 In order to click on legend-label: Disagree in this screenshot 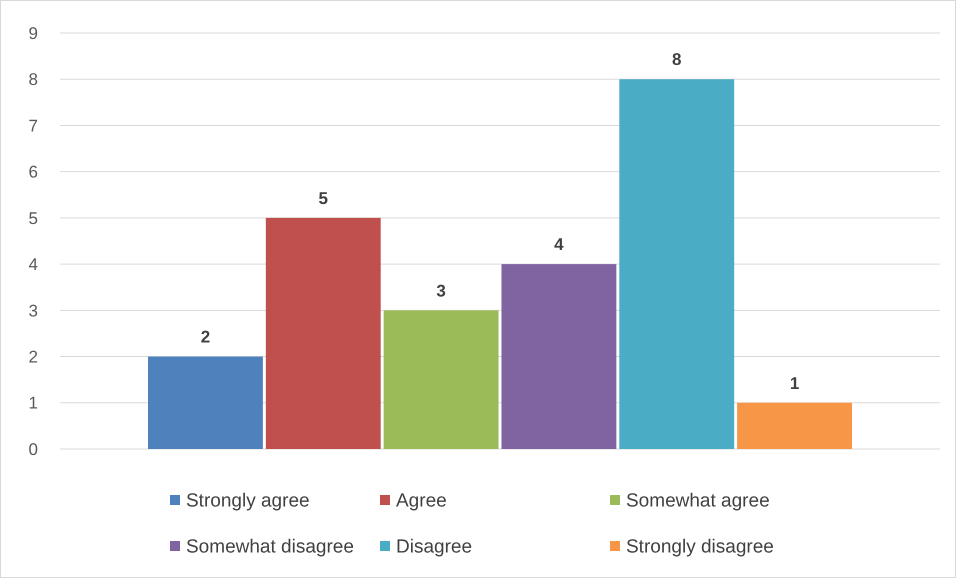, I will do `click(434, 547)`.